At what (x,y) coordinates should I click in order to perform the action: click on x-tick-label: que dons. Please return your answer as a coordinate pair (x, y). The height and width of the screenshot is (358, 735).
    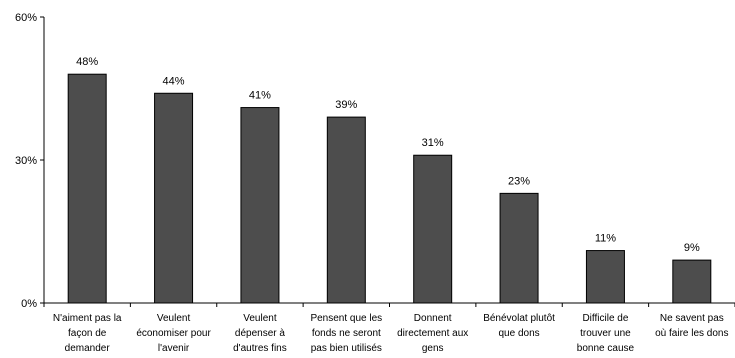
    Looking at the image, I should click on (518, 333).